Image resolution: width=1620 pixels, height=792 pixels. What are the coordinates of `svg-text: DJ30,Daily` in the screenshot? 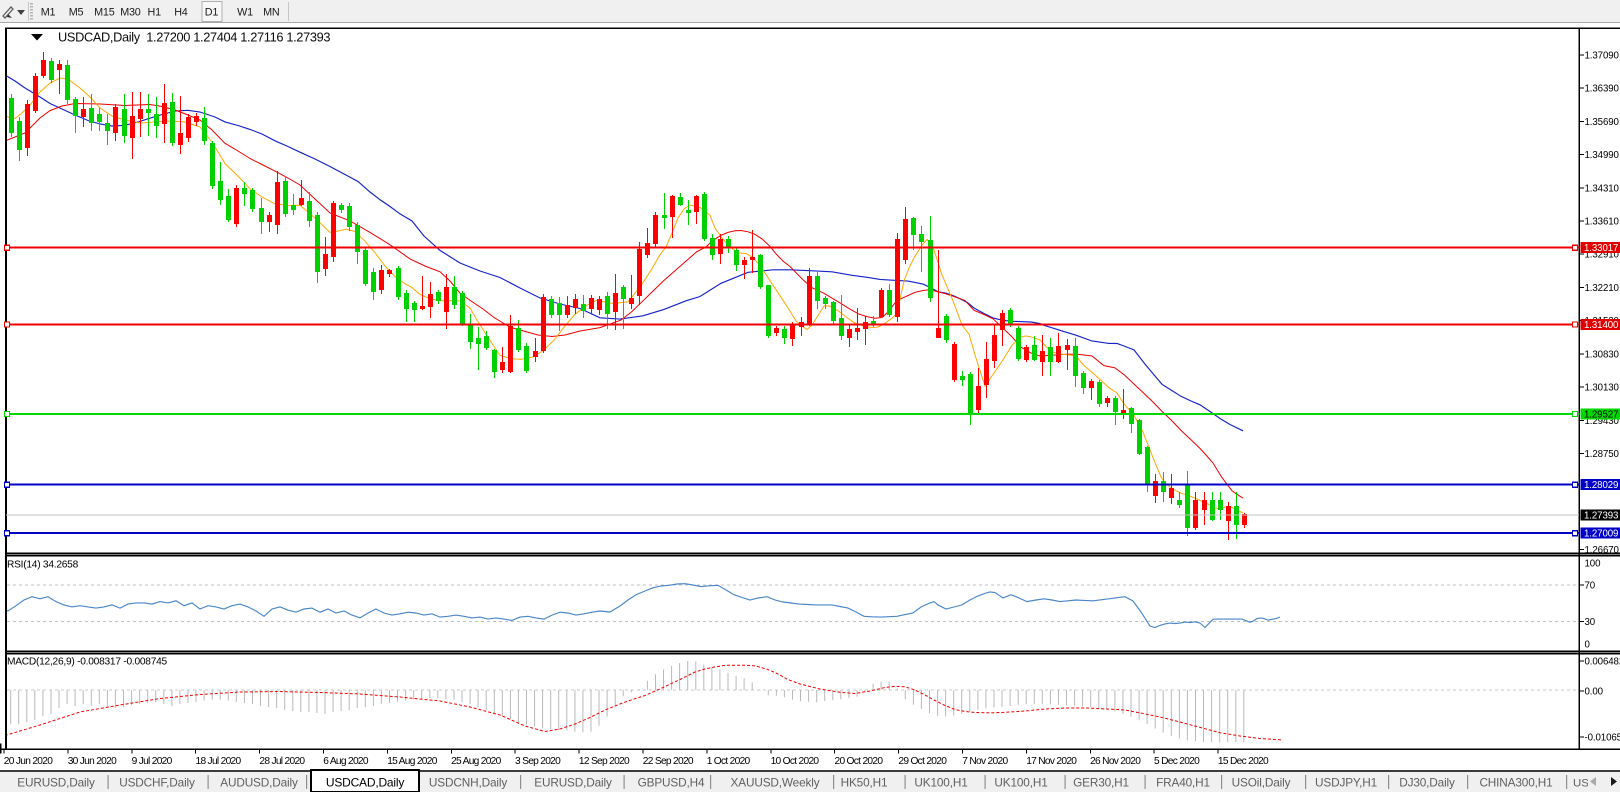 It's located at (1427, 783).